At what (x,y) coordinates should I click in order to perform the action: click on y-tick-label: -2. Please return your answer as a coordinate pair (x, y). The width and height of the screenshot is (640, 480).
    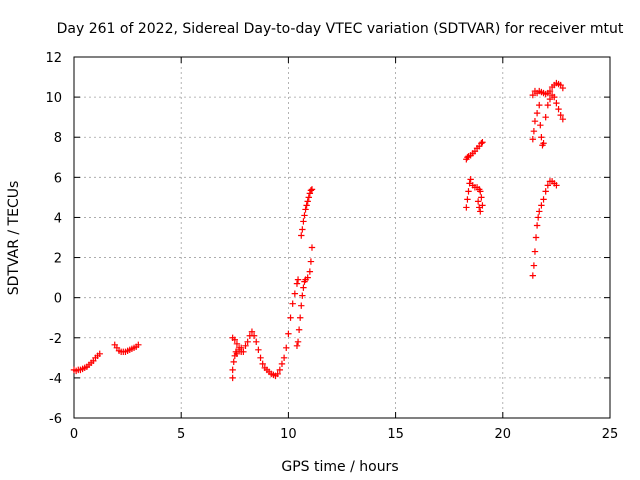
    Looking at the image, I should click on (55, 339).